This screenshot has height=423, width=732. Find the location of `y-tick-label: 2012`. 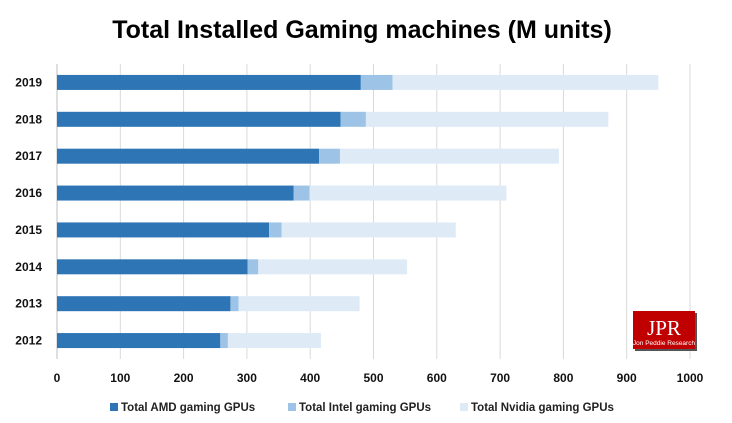

y-tick-label: 2012 is located at coordinates (28, 341).